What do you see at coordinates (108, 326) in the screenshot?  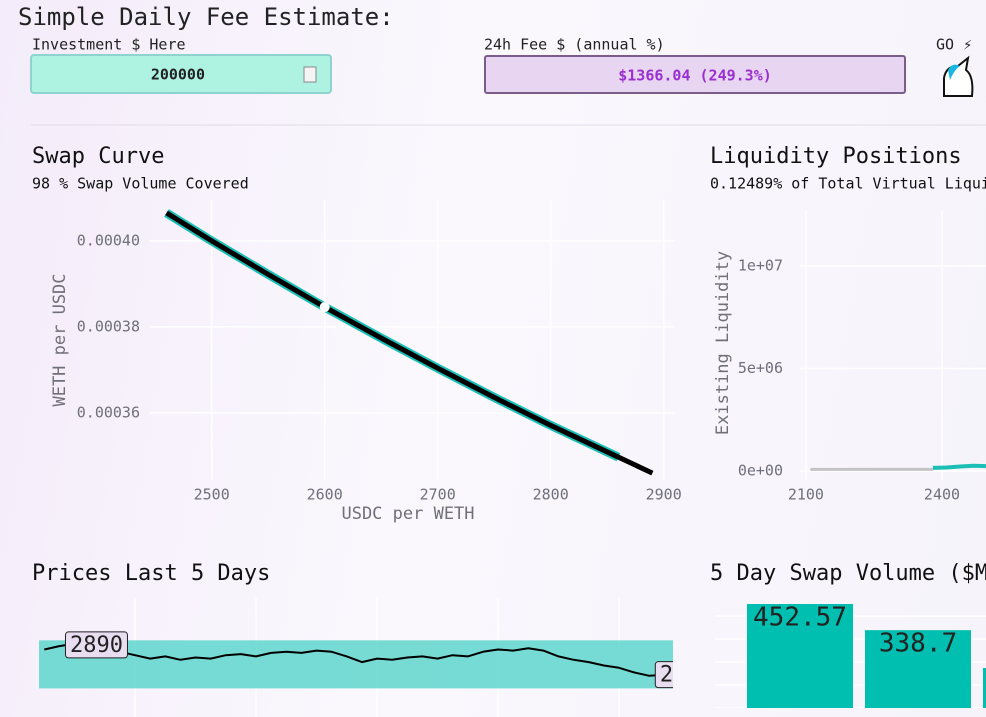 I see `y-tick-label: 0.00038` at bounding box center [108, 326].